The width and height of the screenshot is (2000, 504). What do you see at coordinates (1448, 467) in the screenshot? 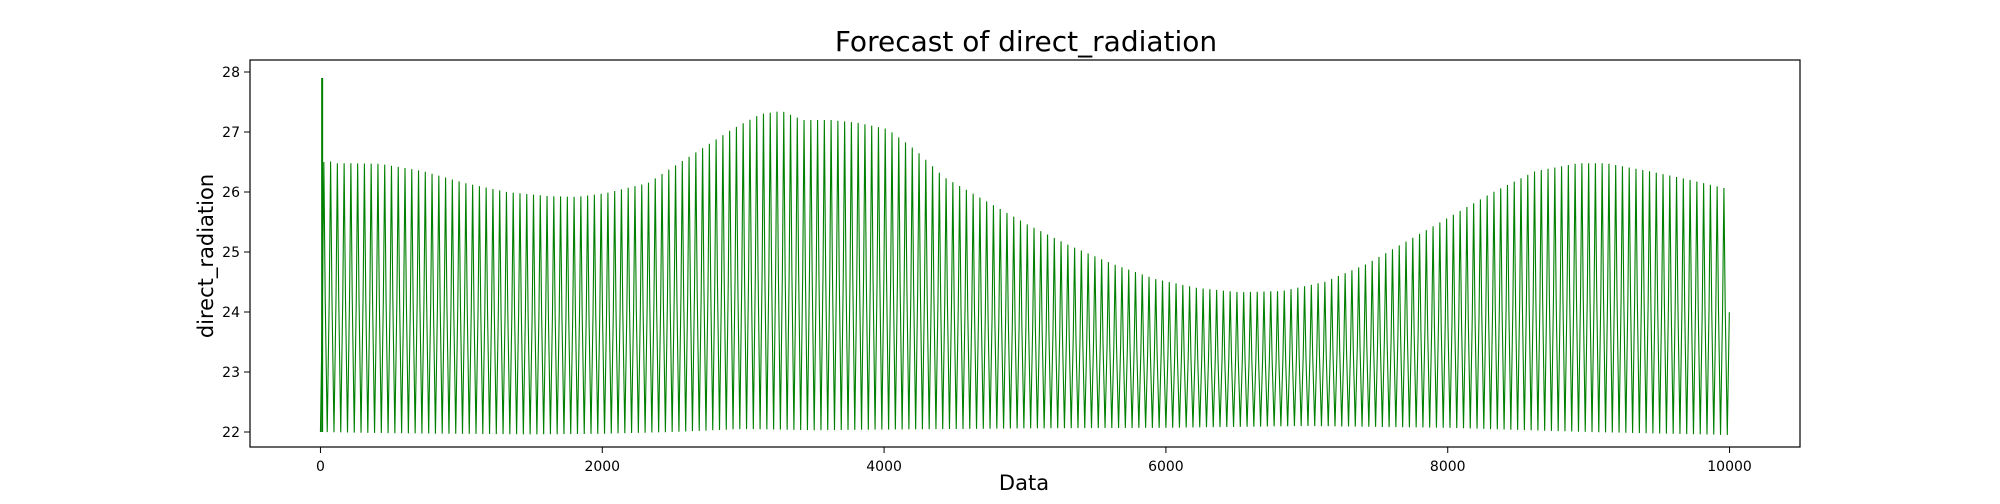
I see `x-tick-label: 8000` at bounding box center [1448, 467].